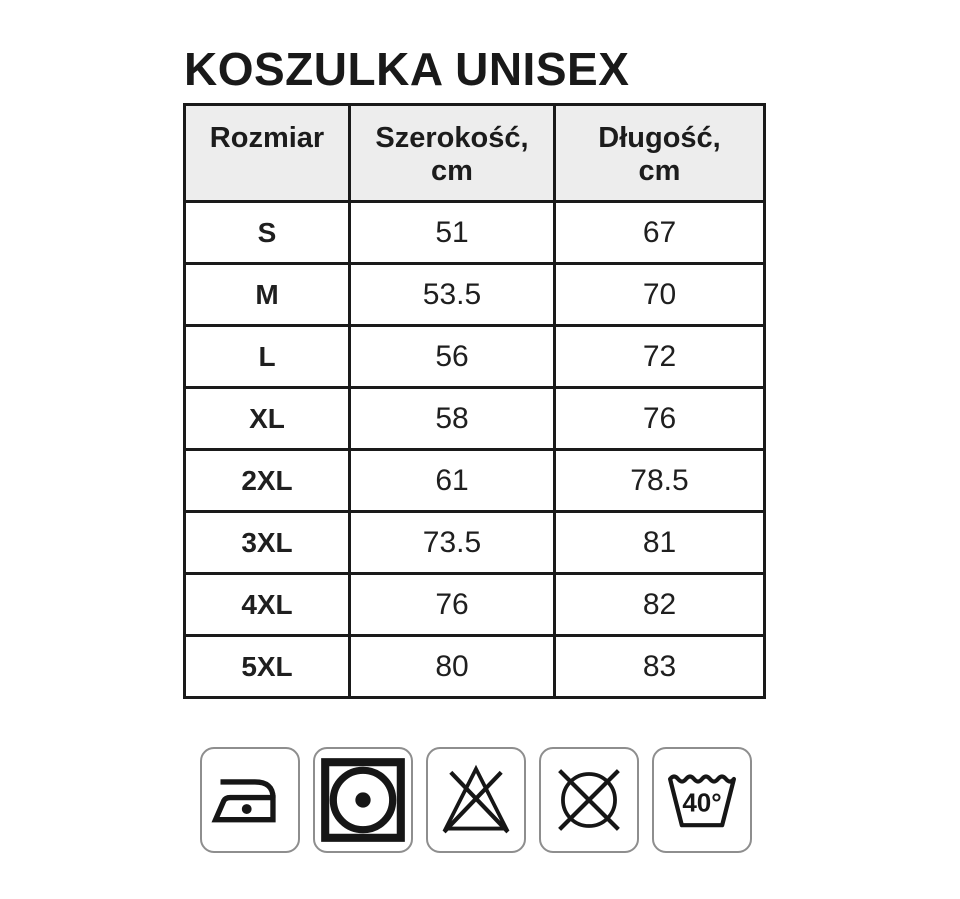  I want to click on do-not-dry-clean-icon, so click(589, 800).